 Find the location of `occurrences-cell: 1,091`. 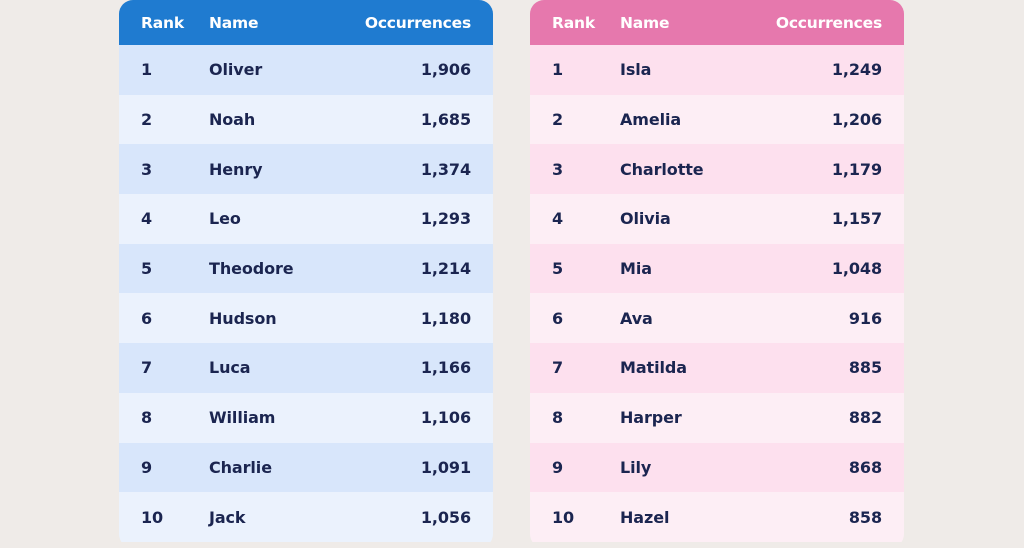

occurrences-cell: 1,091 is located at coordinates (445, 467).